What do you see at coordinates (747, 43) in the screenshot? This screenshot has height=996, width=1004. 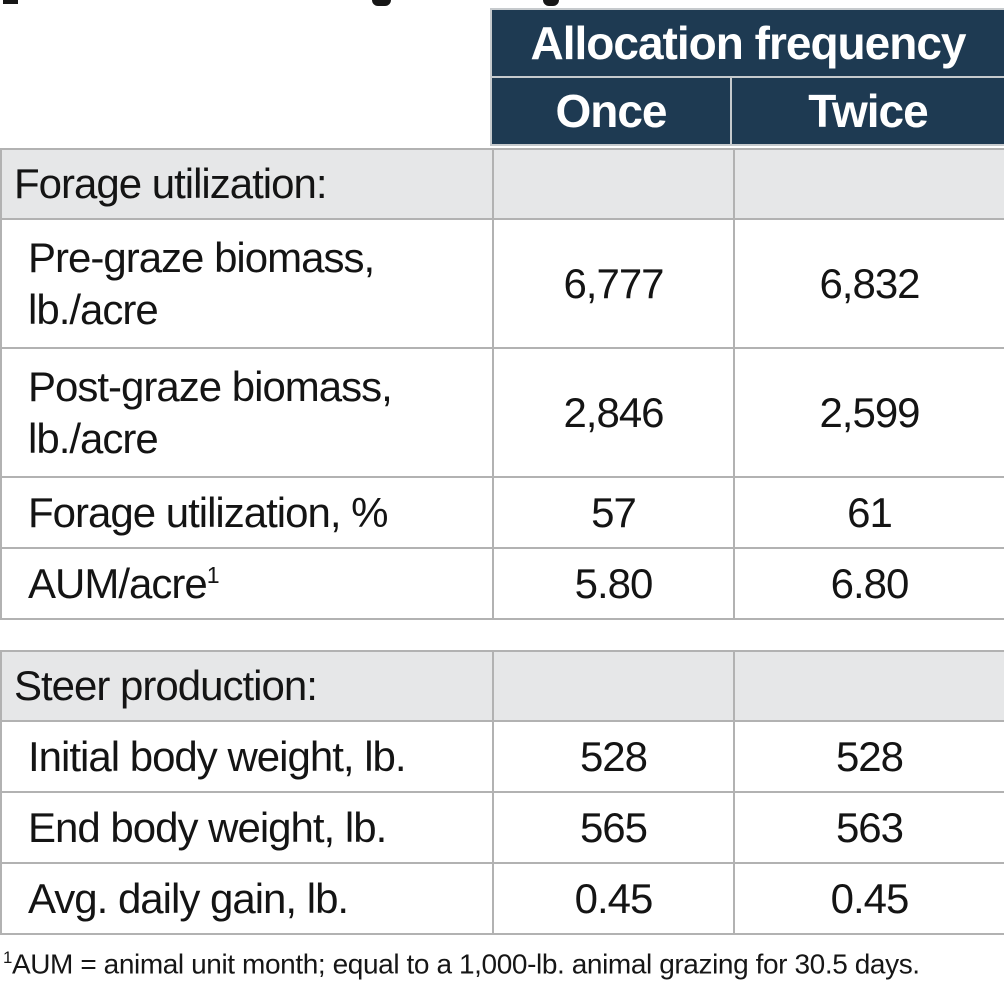 I see `header-title: Allocation frequency` at bounding box center [747, 43].